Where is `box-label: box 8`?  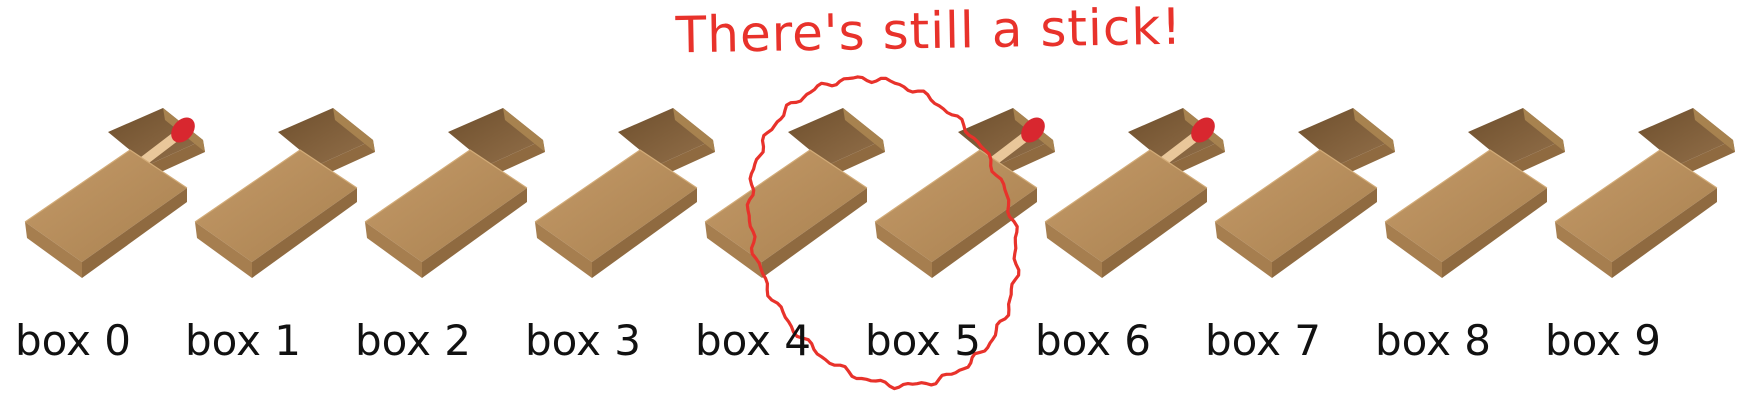
box-label: box 8 is located at coordinates (1433, 340).